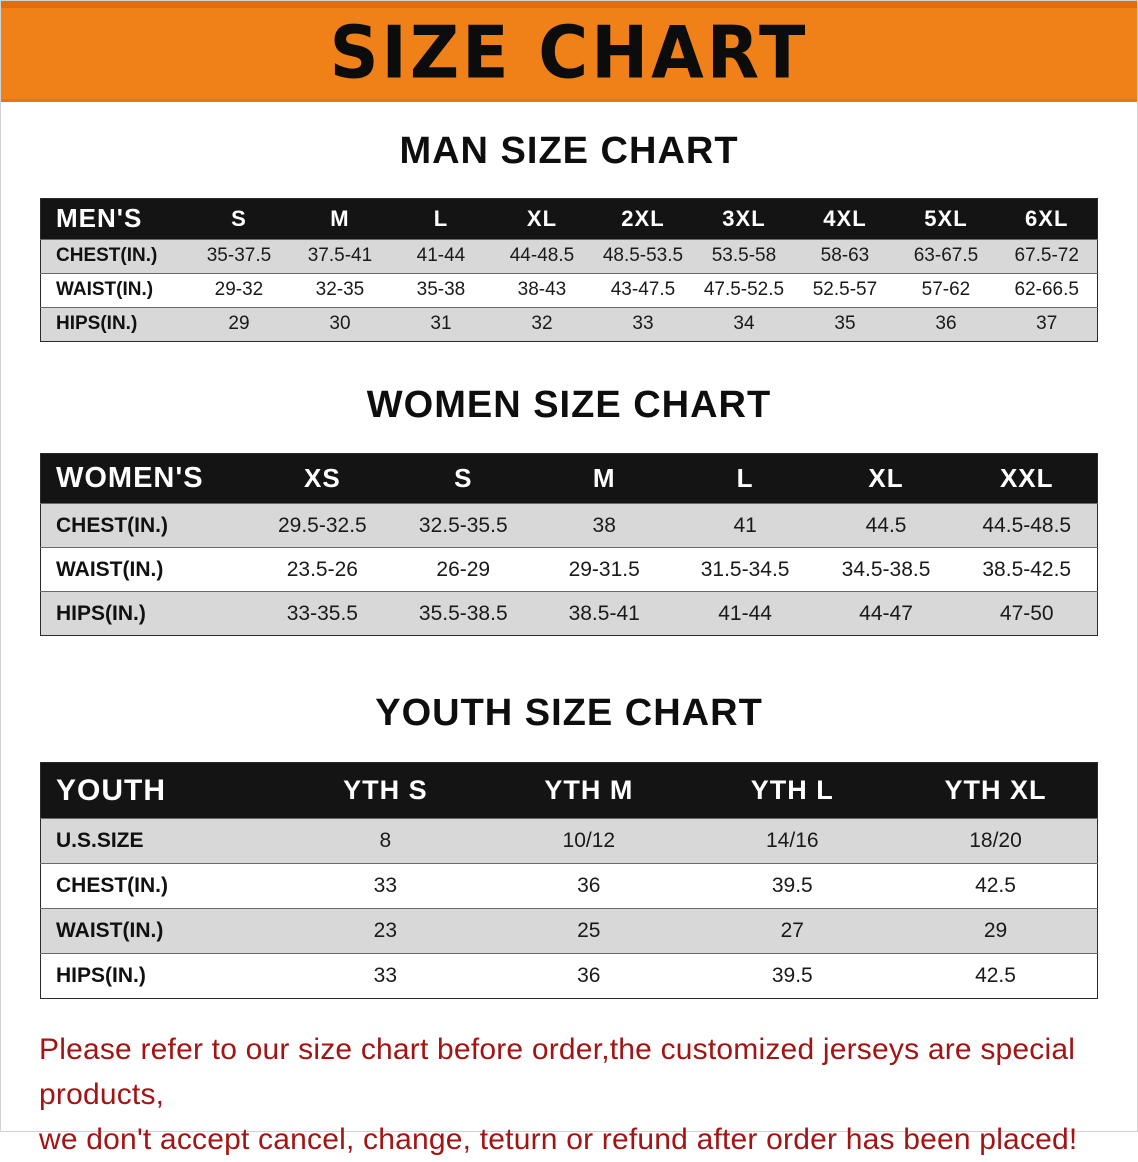  Describe the element at coordinates (845, 324) in the screenshot. I see `table-cell: 35` at that location.